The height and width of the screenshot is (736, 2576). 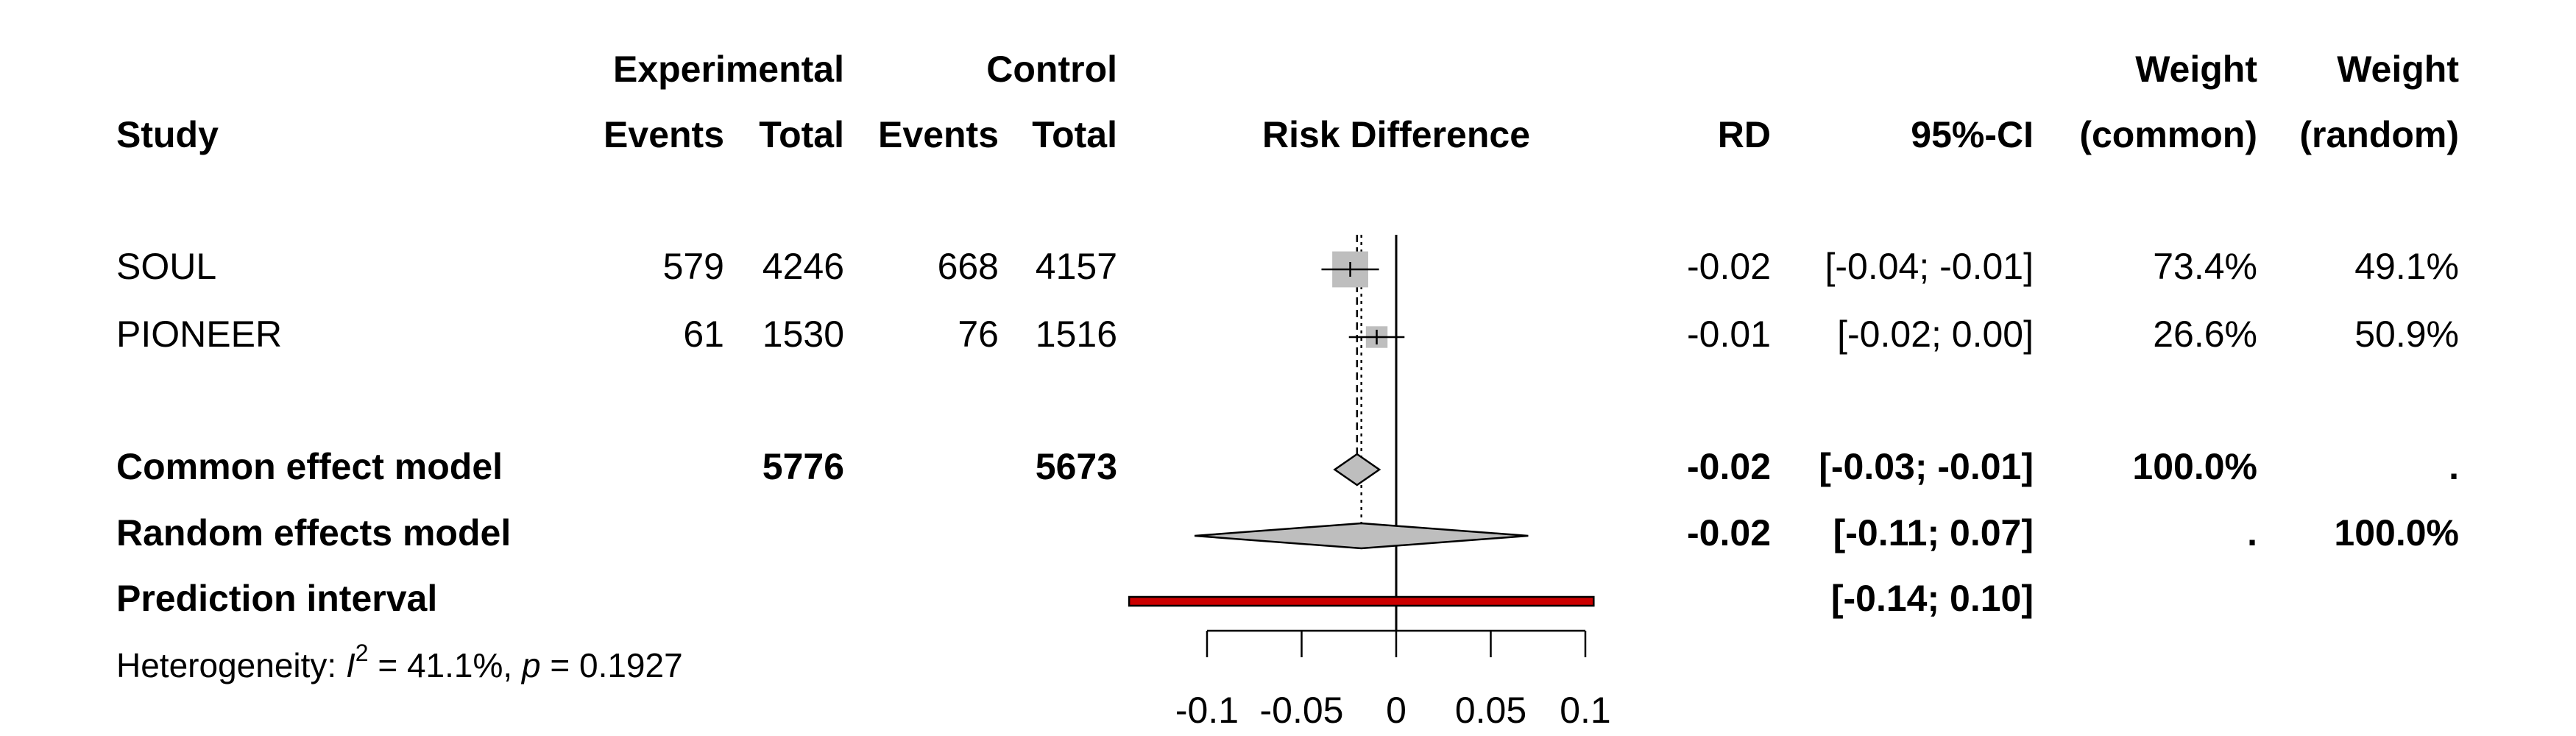 I want to click on ci-value: [-0.14; 0.10], so click(x=1932, y=598).